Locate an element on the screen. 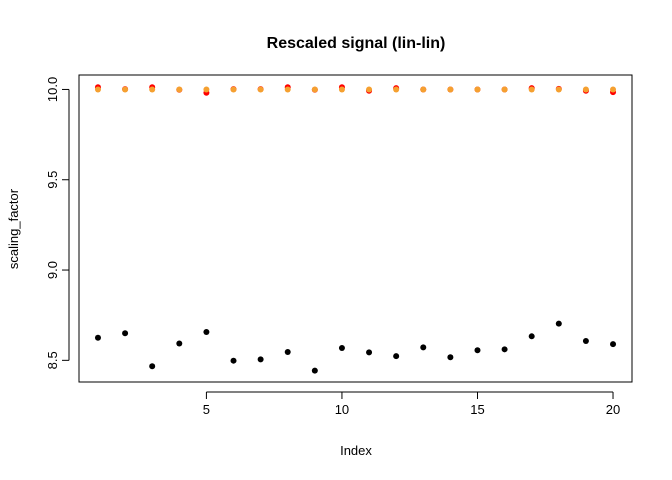 The width and height of the screenshot is (672, 480). chart-title: Rescaled signal (lin-lin) is located at coordinates (356, 43).